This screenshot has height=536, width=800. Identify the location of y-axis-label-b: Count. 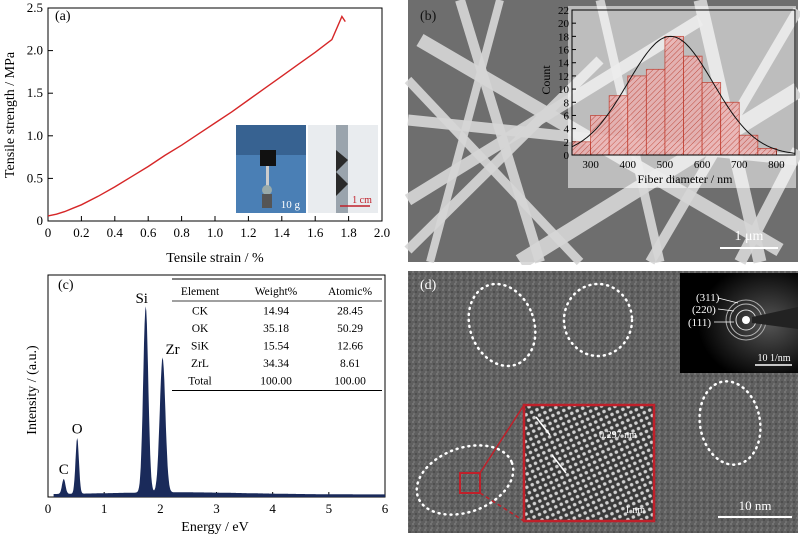
(546, 80).